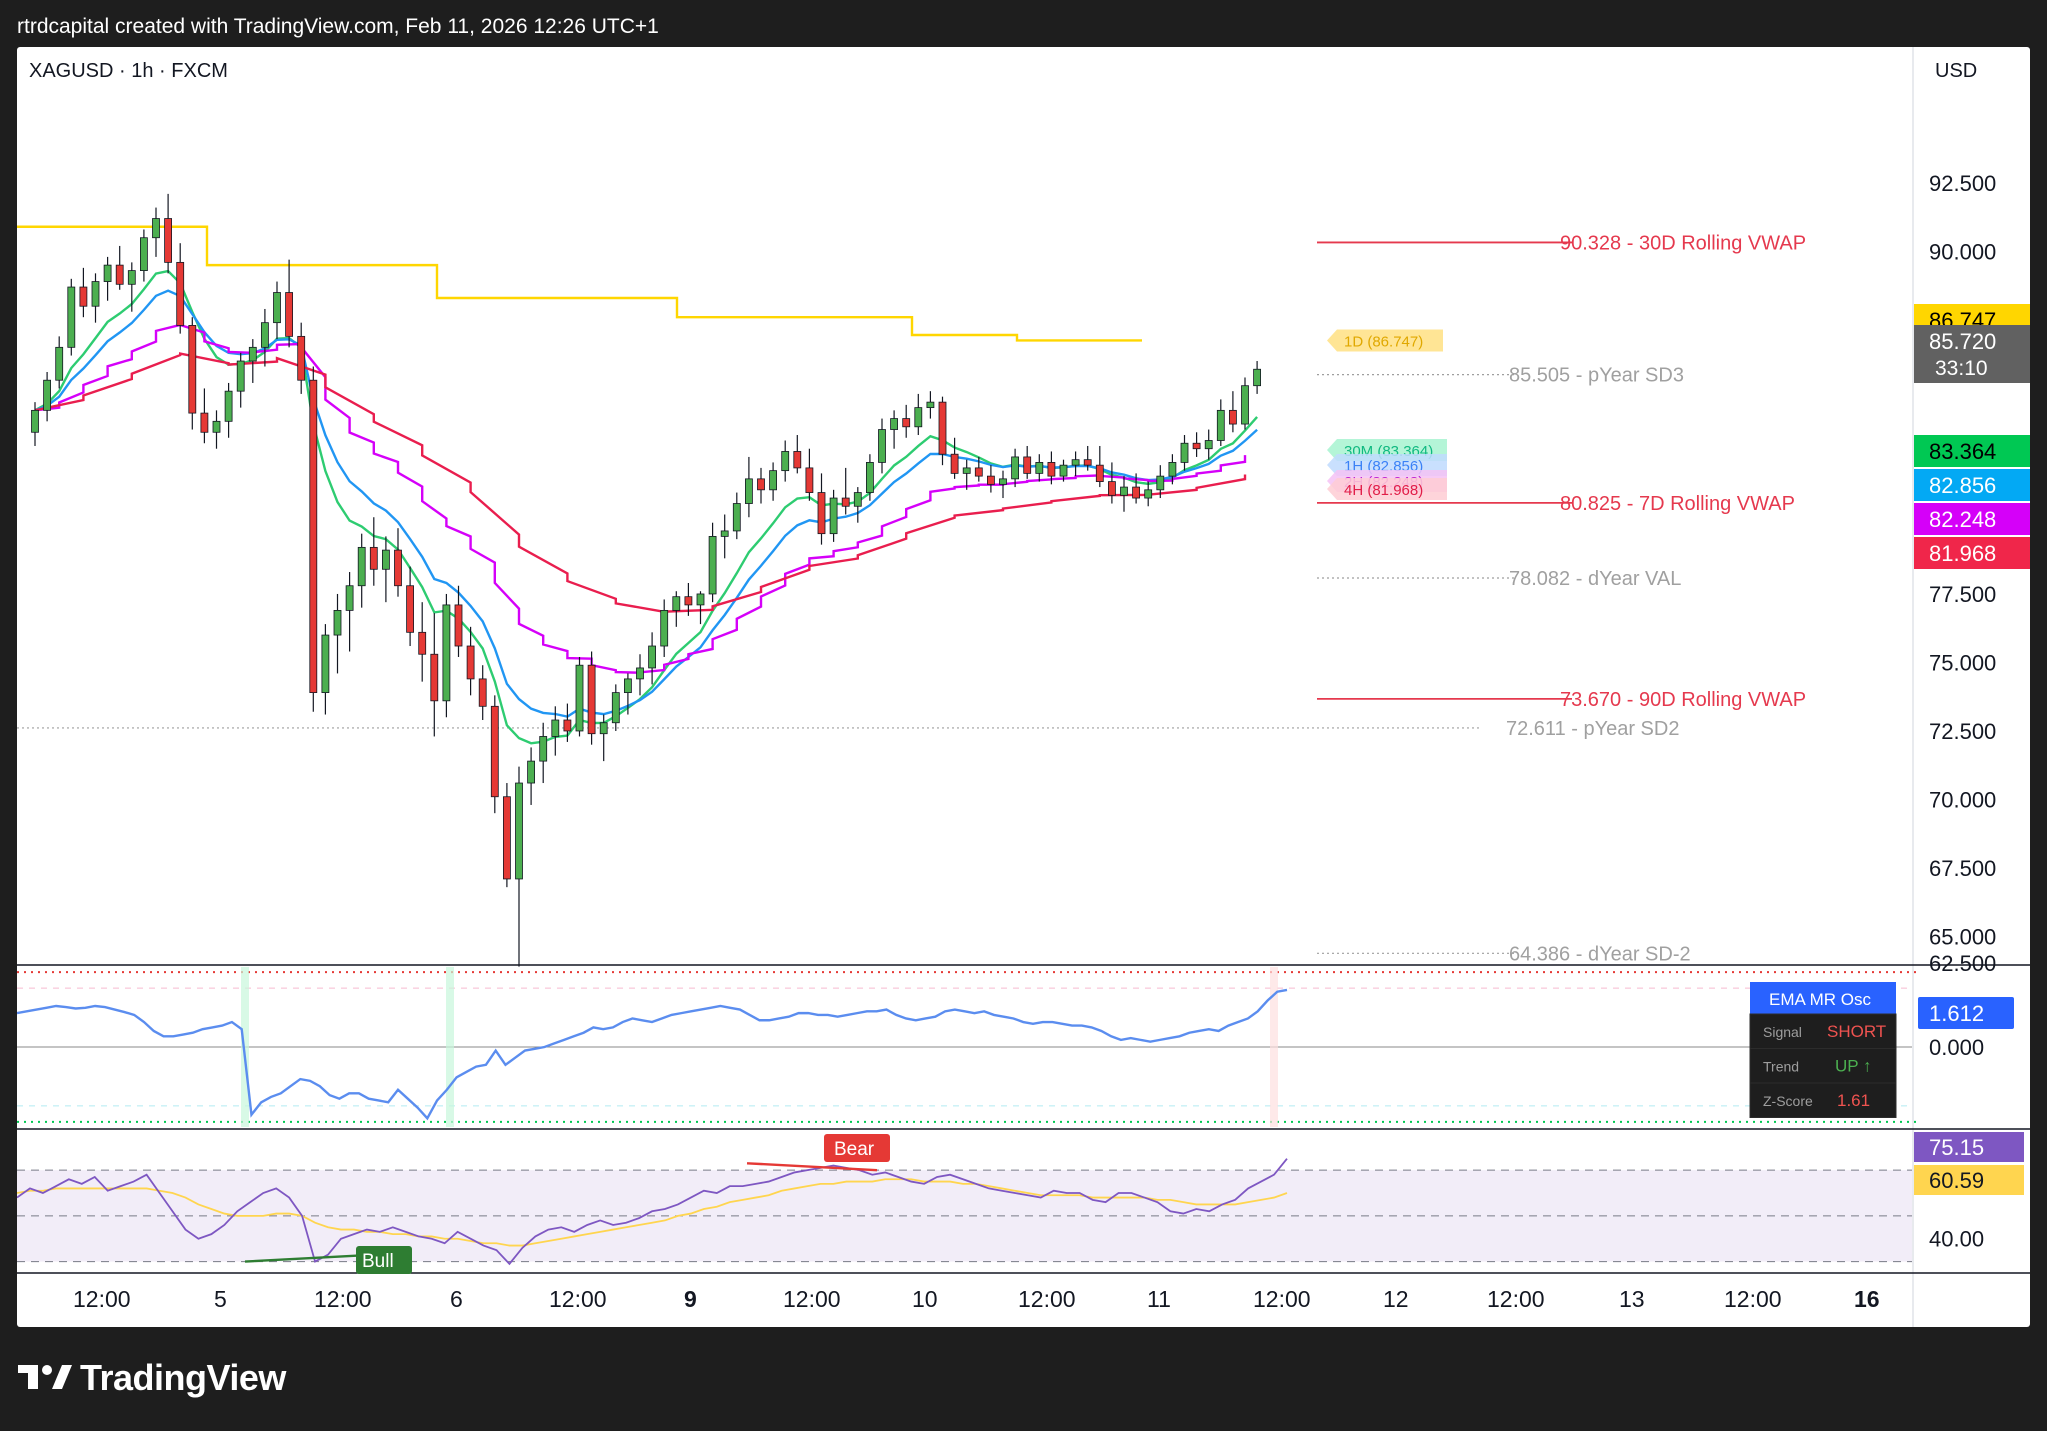 The height and width of the screenshot is (1431, 2047). What do you see at coordinates (1966, 1013) in the screenshot?
I see `osc-value-badge` at bounding box center [1966, 1013].